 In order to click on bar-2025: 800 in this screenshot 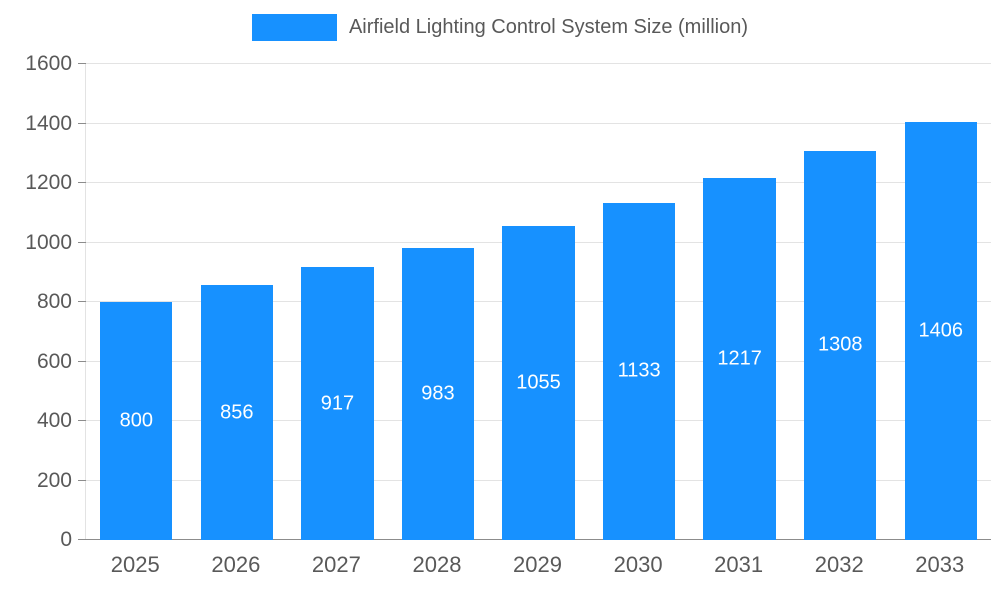, I will do `click(136, 421)`.